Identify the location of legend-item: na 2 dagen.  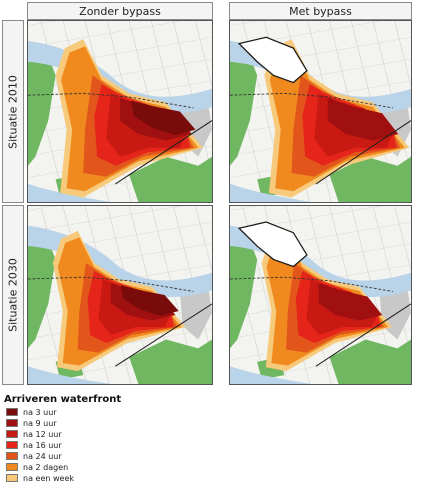
(37, 467).